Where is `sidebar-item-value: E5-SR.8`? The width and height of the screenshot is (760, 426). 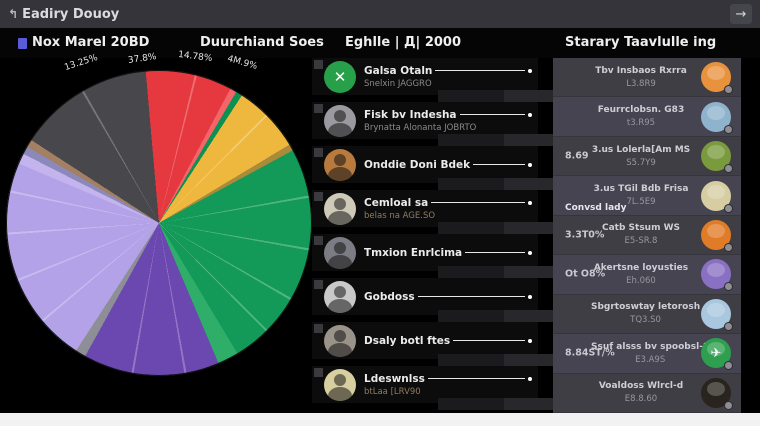
sidebar-item-value: E5-SR.8 is located at coordinates (641, 241).